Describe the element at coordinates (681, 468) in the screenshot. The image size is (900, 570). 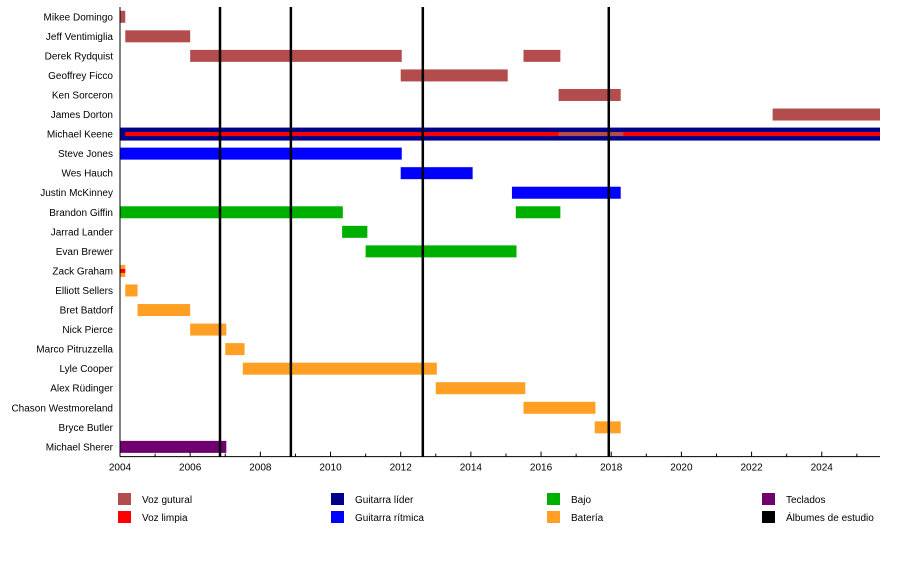
I see `x-tick-label: 2020` at that location.